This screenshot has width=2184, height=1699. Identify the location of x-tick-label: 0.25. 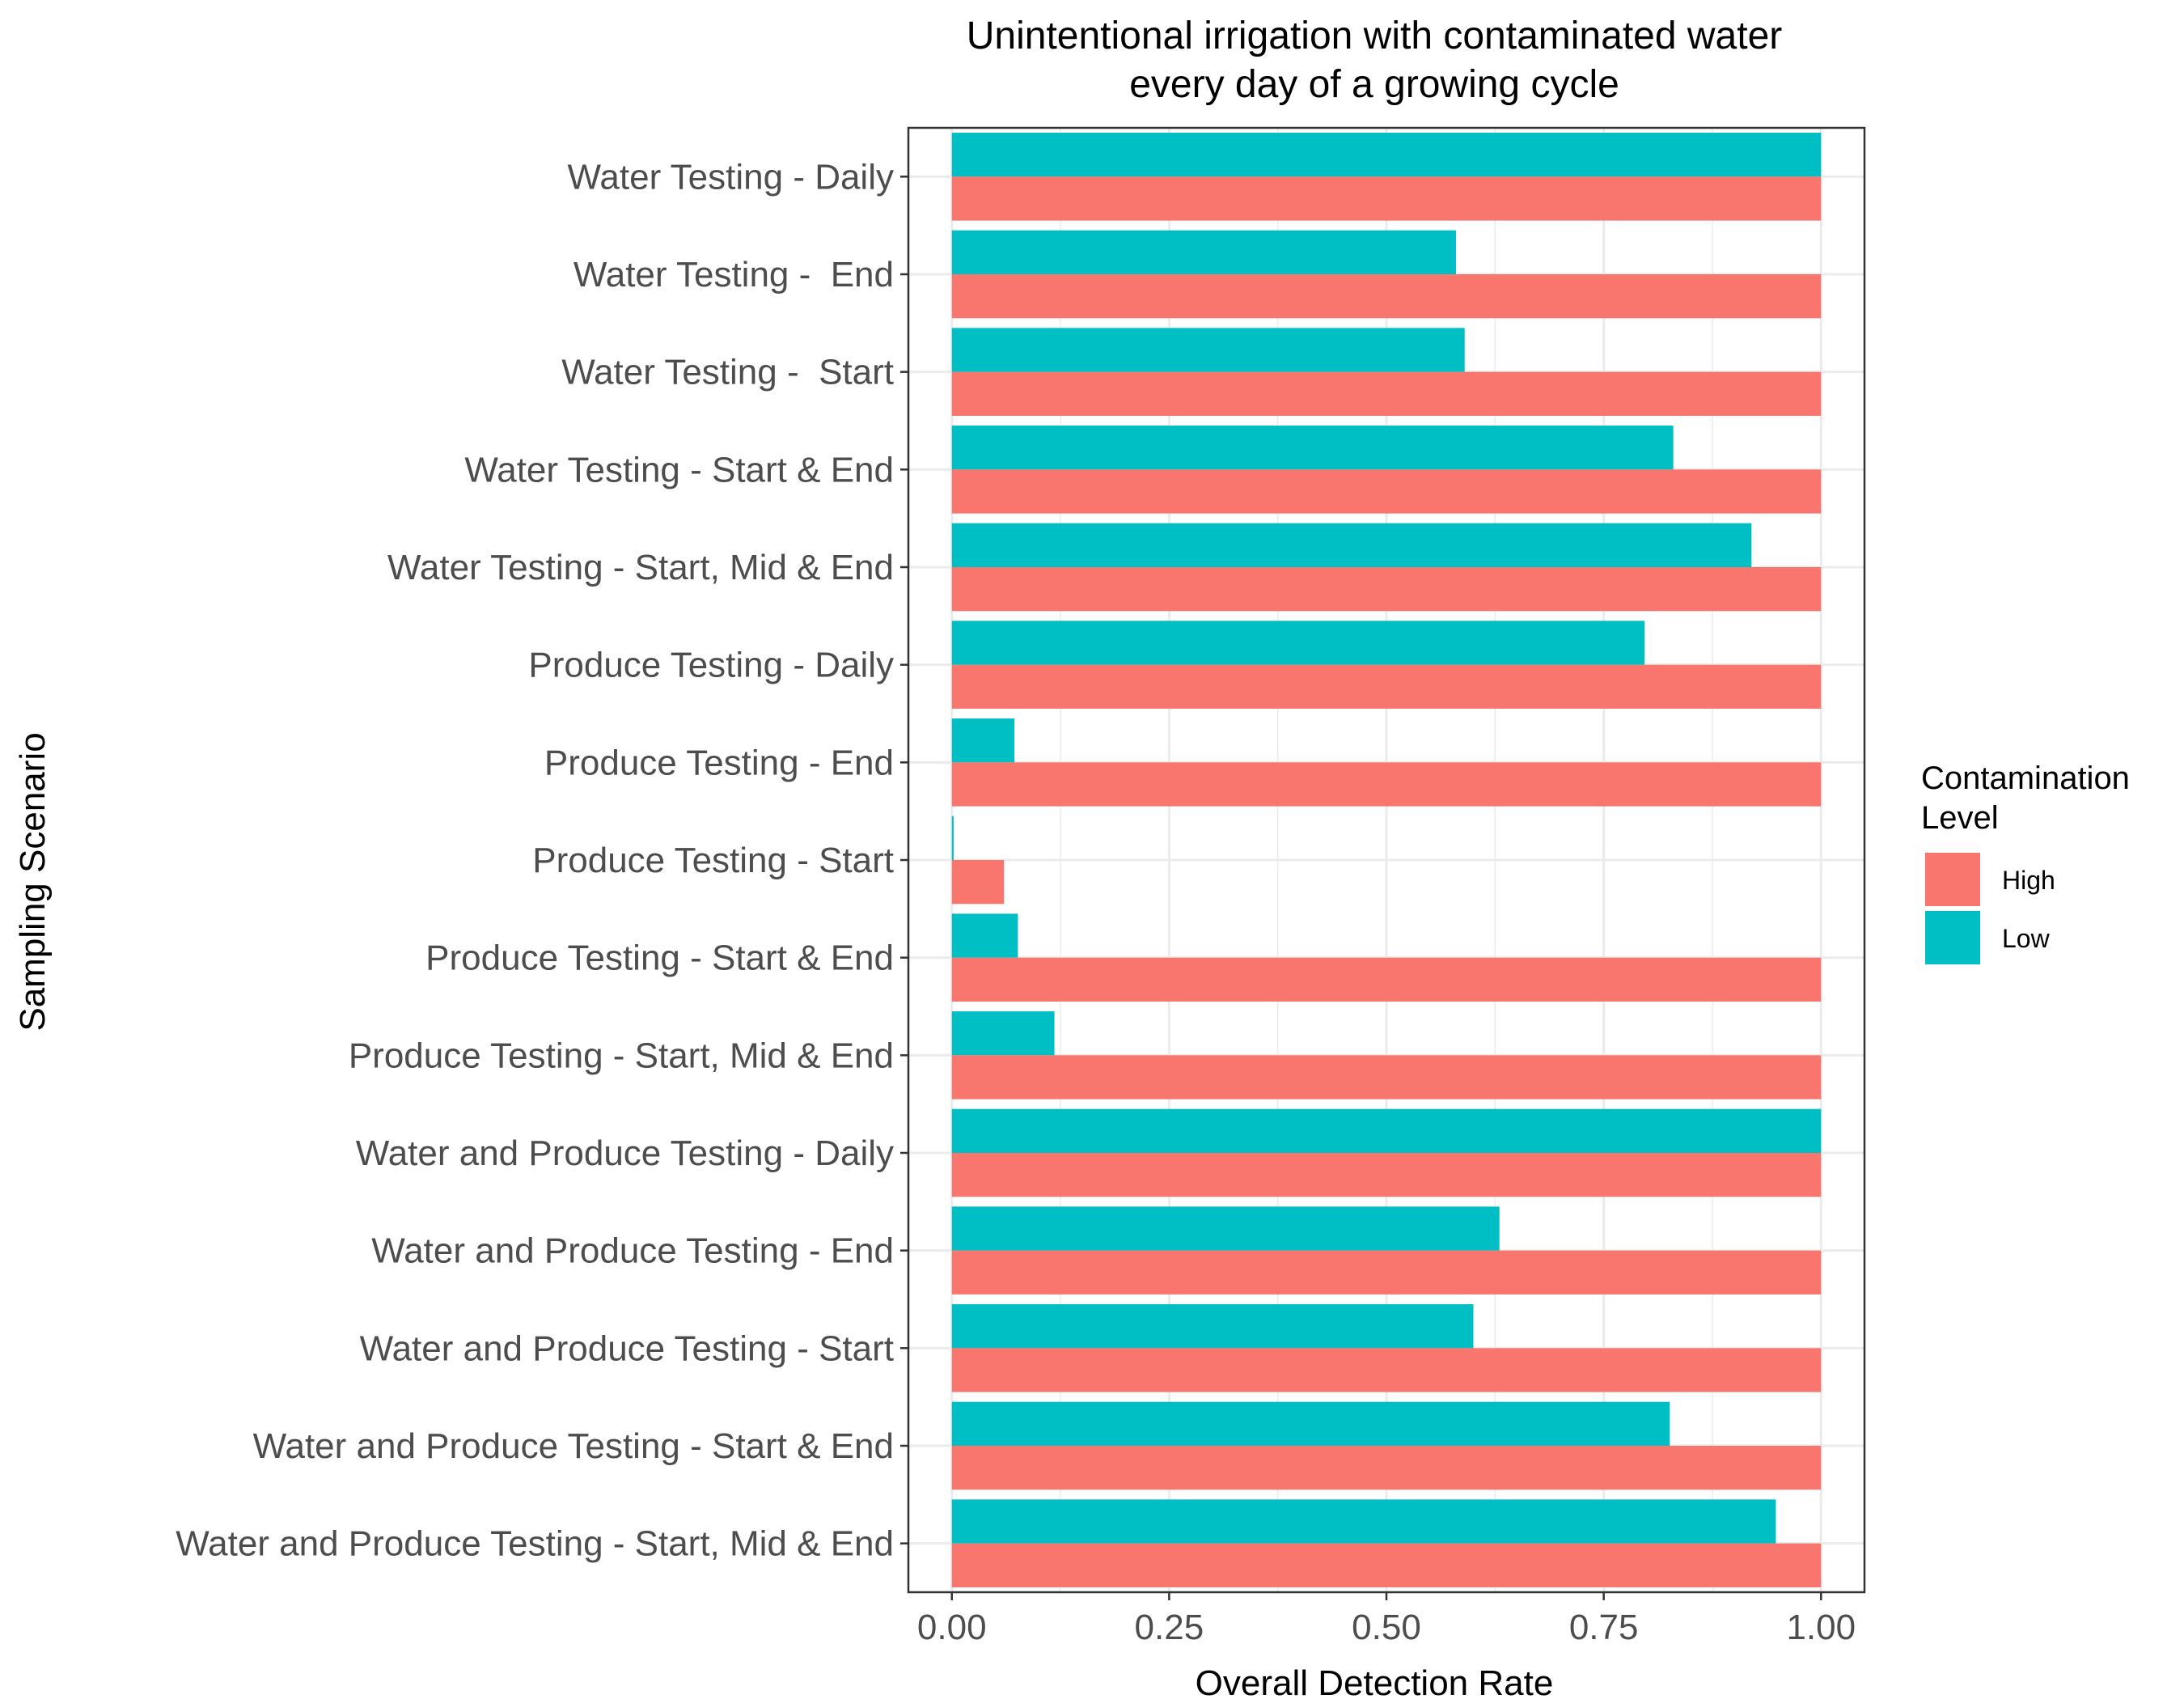
(1169, 1627).